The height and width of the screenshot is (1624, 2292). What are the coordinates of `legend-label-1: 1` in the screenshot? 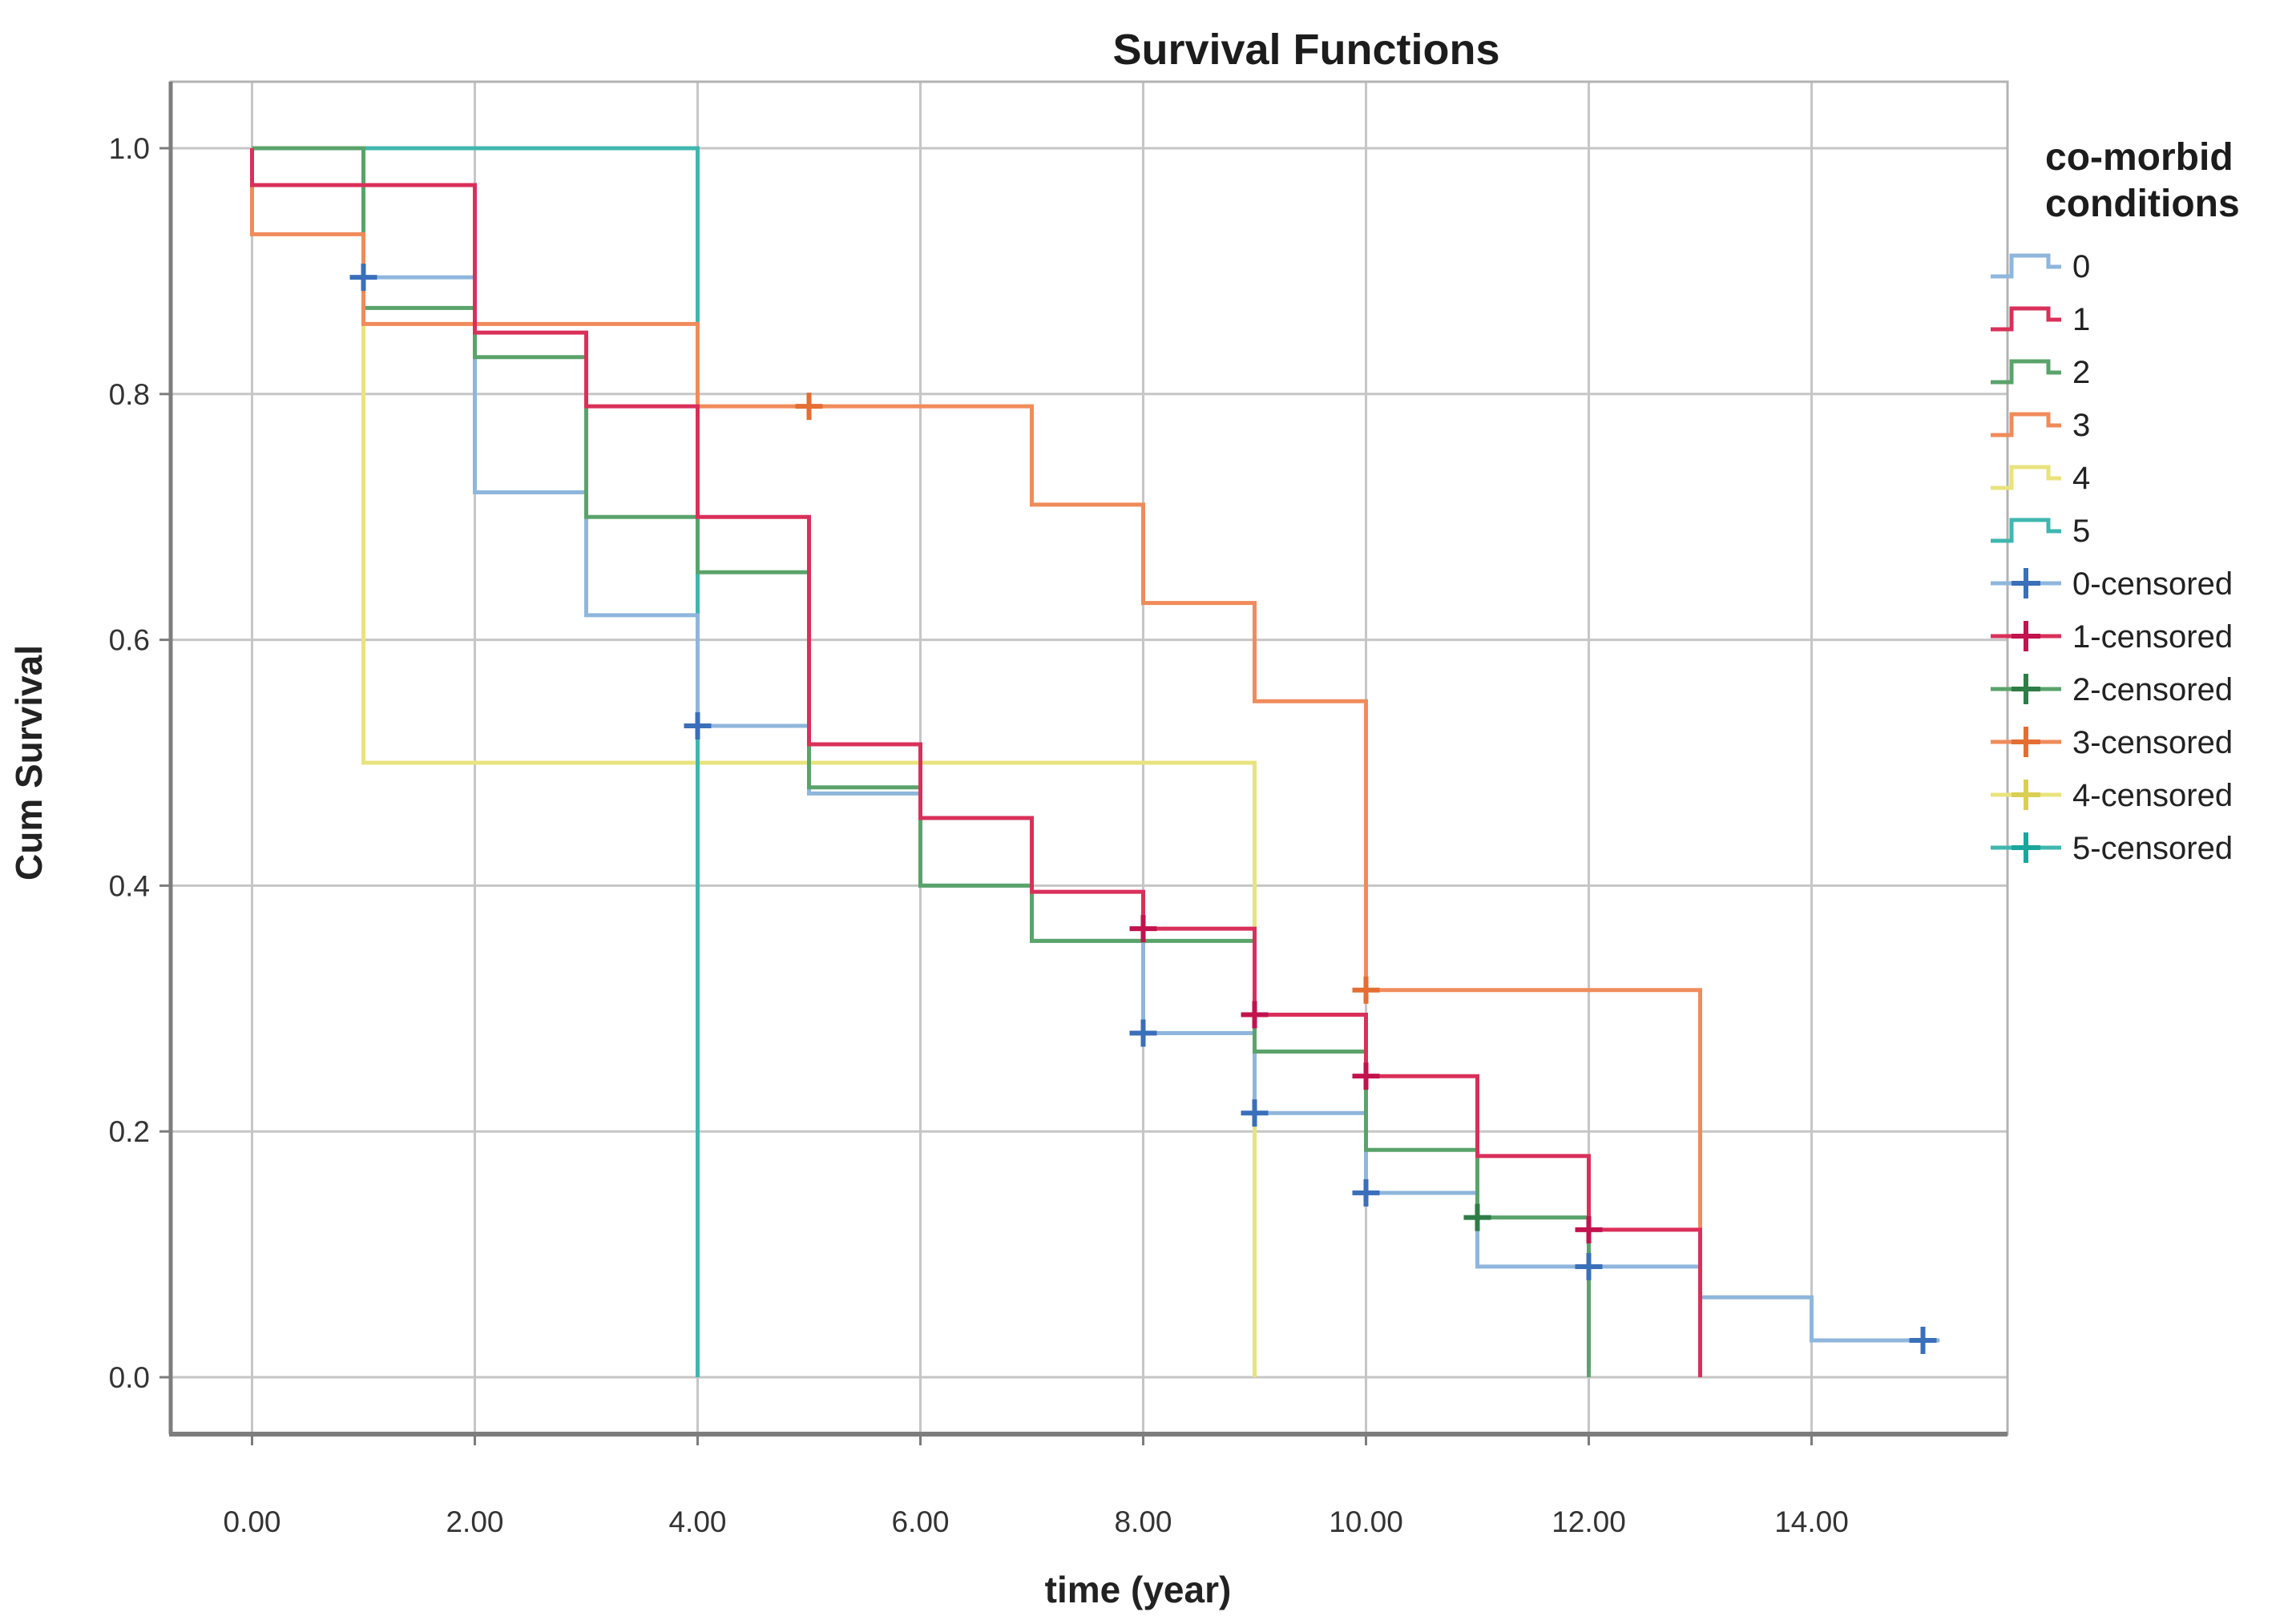 It's located at (2081, 319).